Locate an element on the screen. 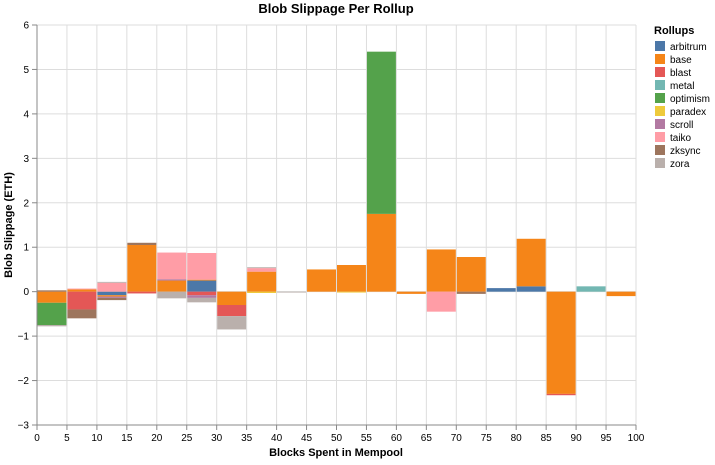 This screenshot has height=465, width=715. legend-swatch-paradex is located at coordinates (660, 111).